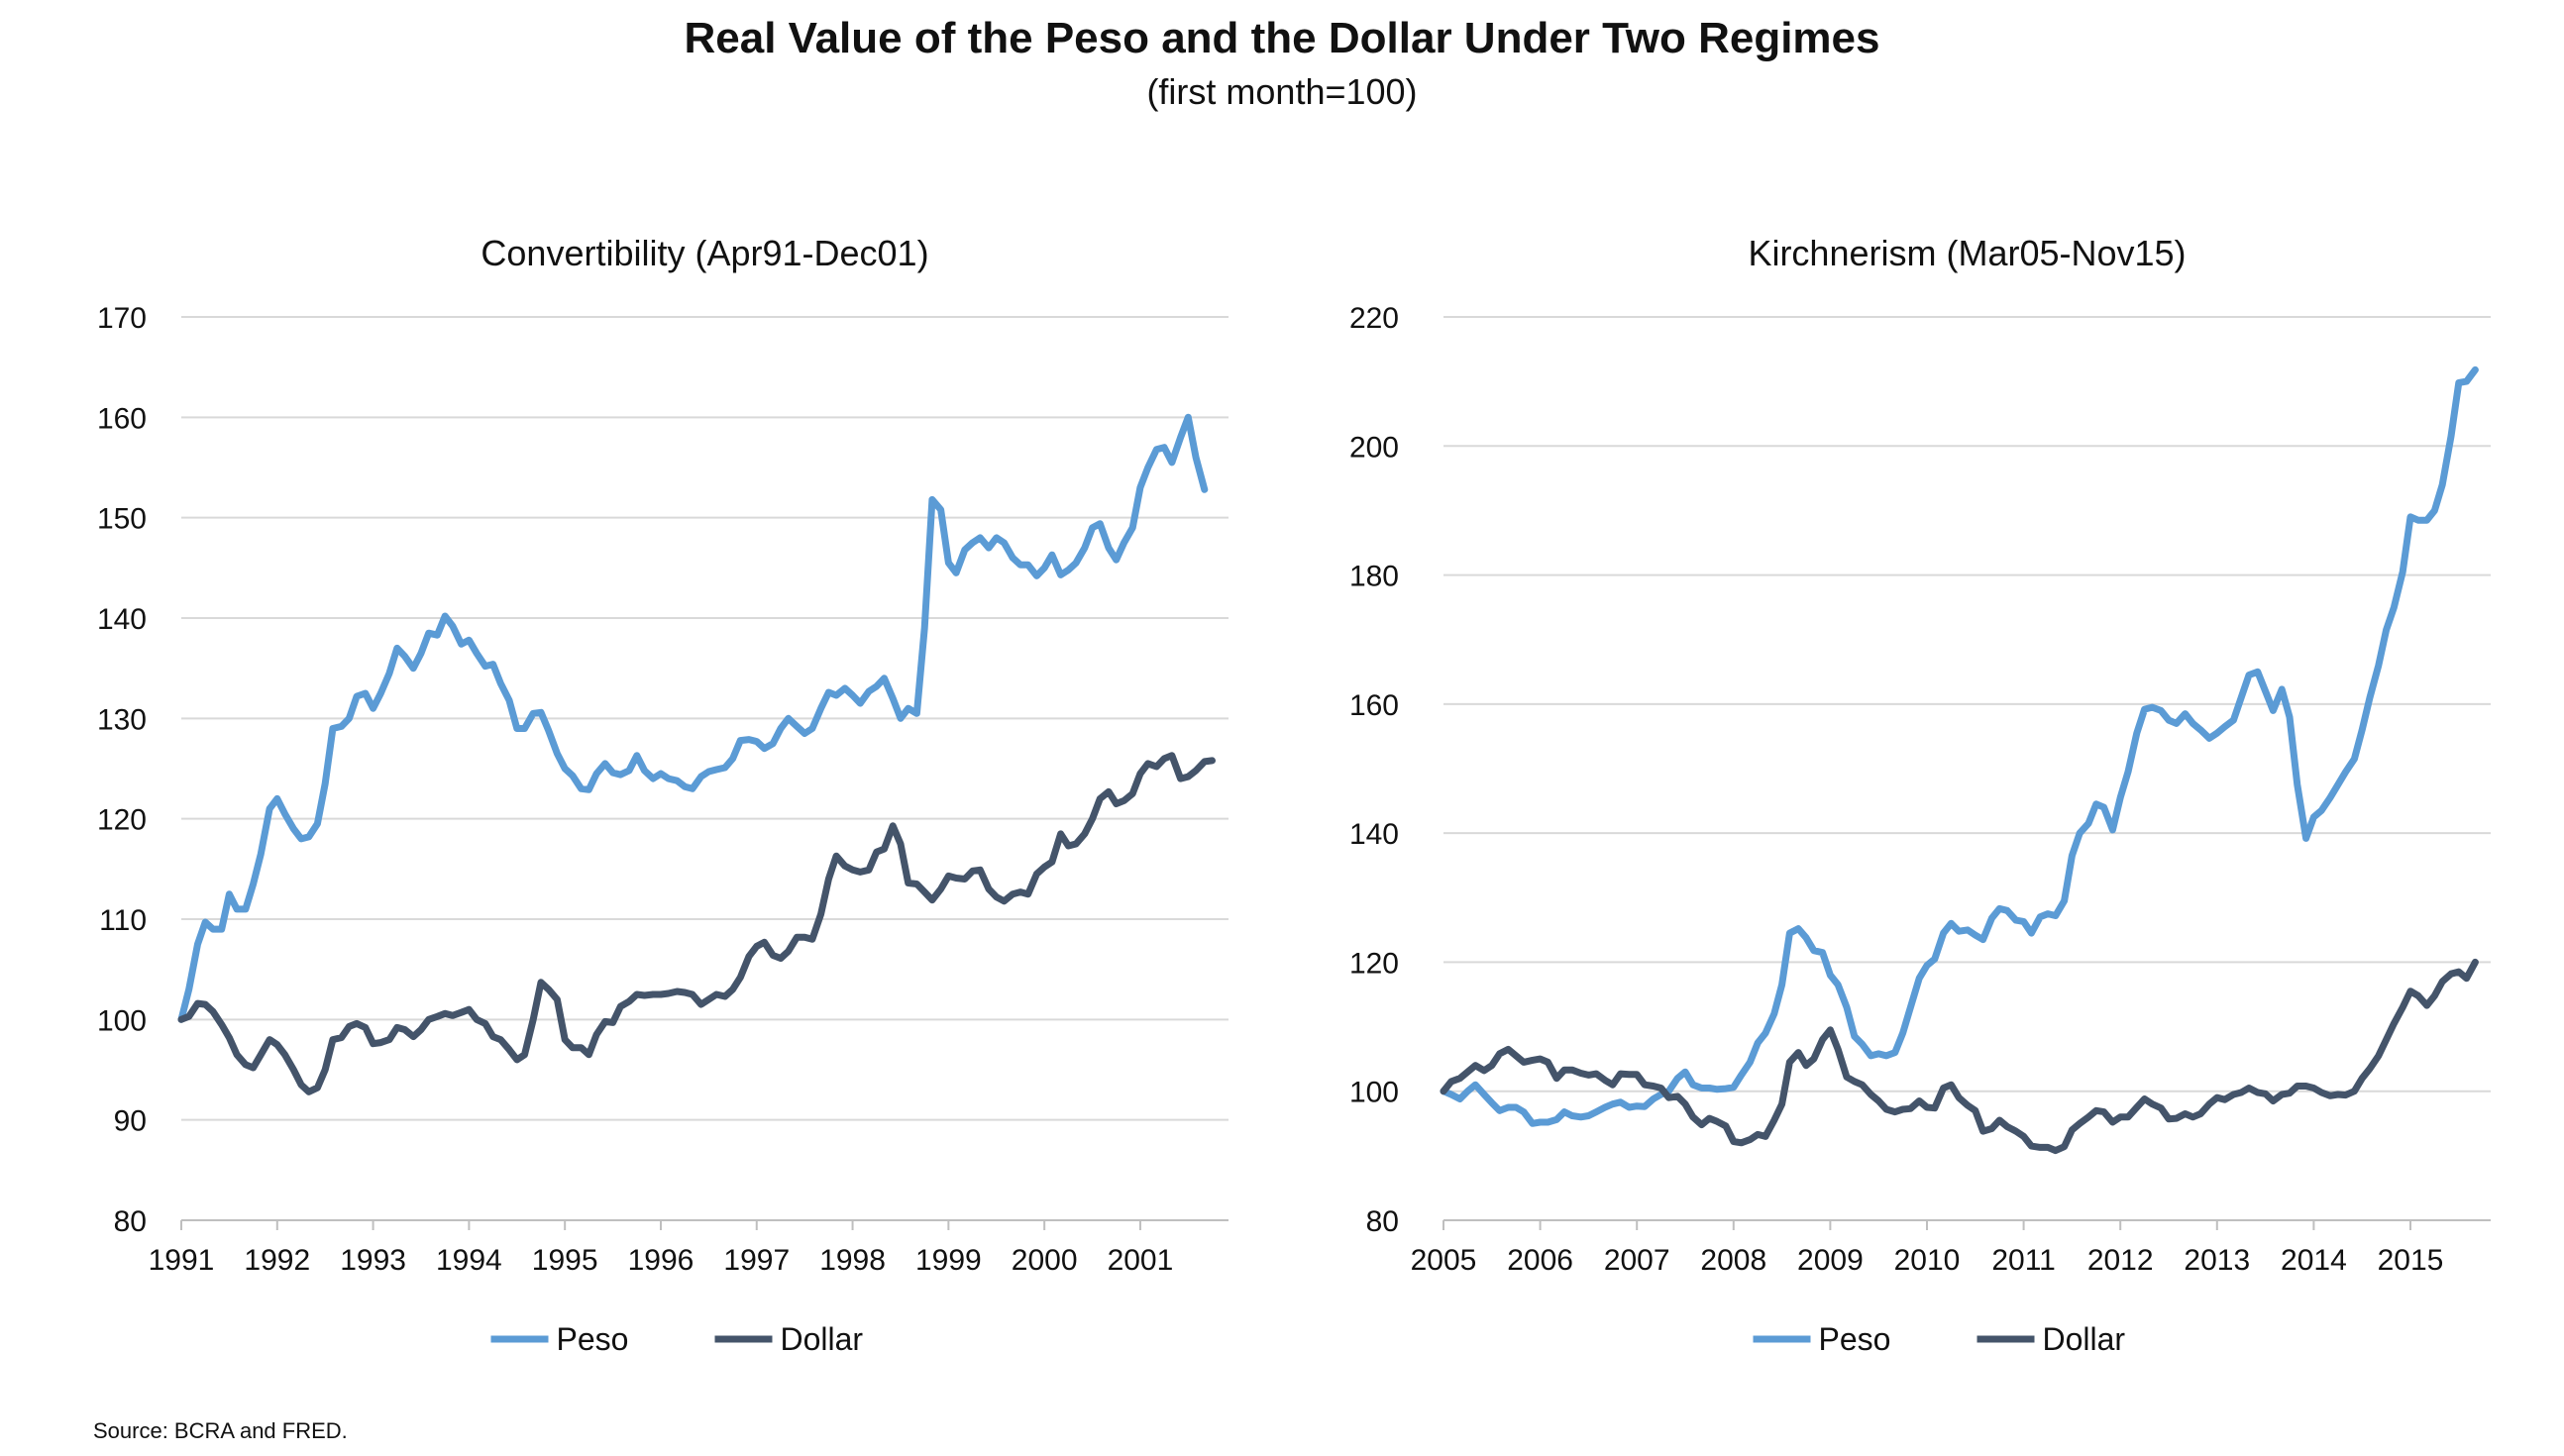  I want to click on x-tick-label: 2011, so click(2023, 1260).